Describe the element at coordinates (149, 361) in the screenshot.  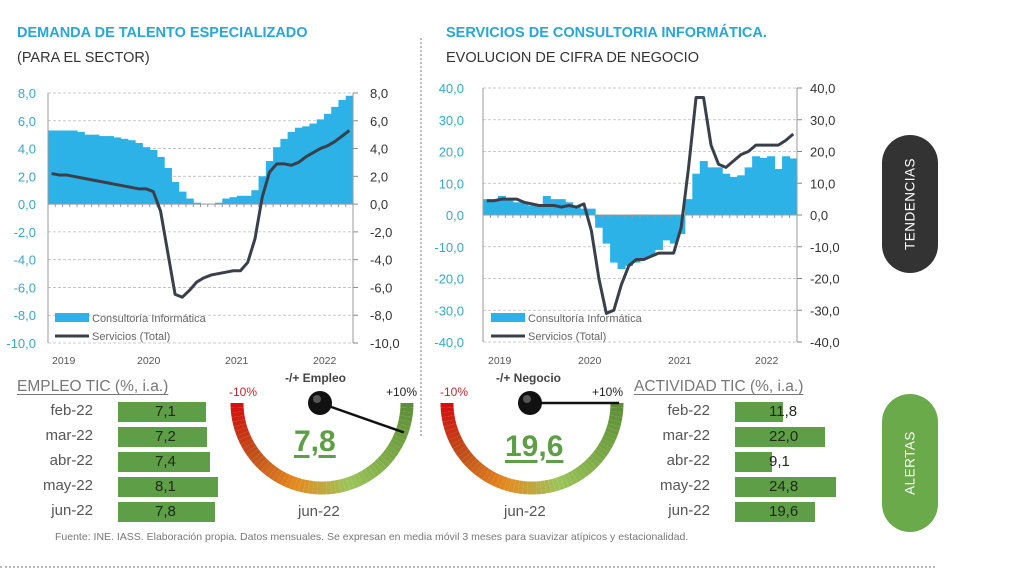
I see `x-tick-label: 2020` at that location.